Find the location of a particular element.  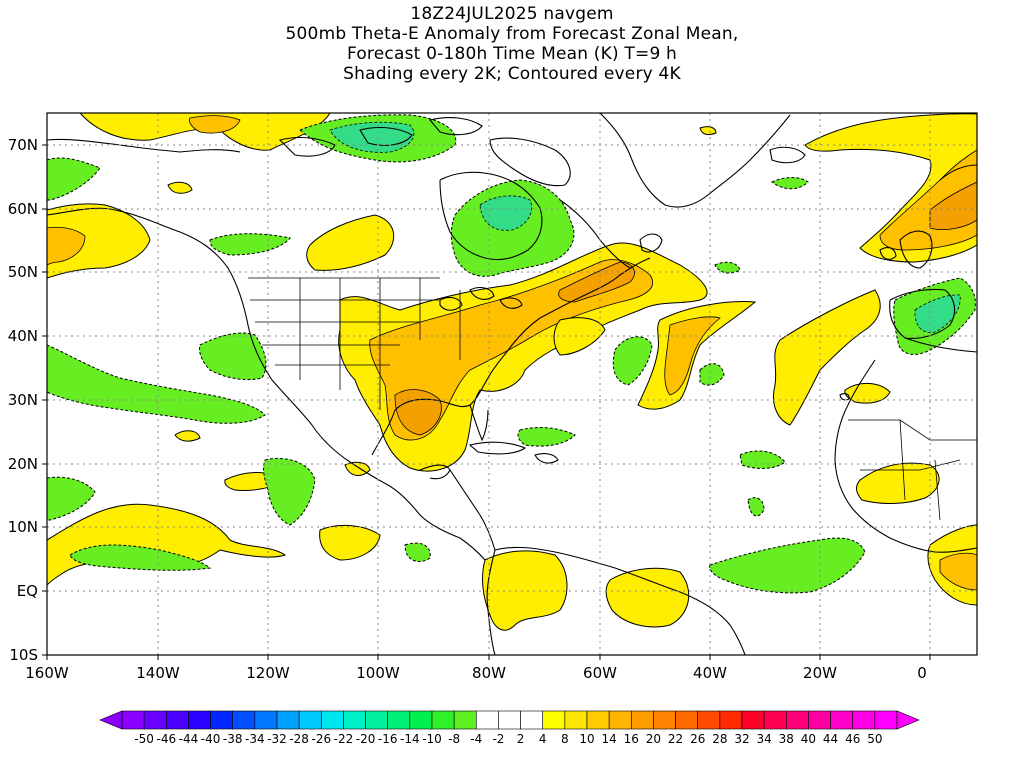

coast-newfoundland is located at coordinates (651, 243).